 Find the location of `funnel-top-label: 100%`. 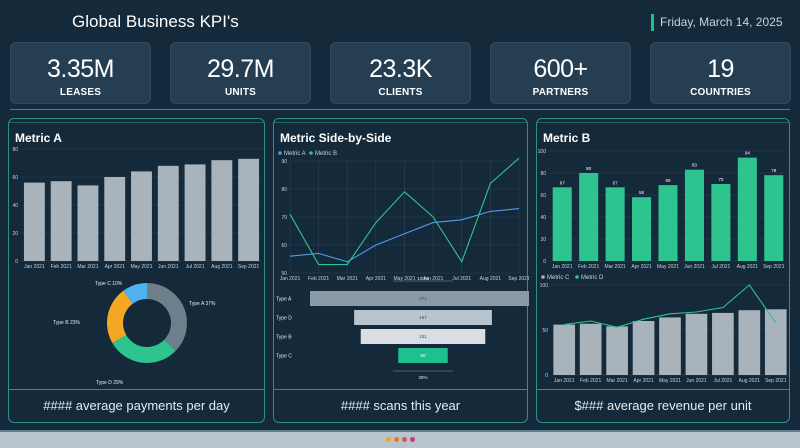

funnel-top-label: 100% is located at coordinates (423, 278).